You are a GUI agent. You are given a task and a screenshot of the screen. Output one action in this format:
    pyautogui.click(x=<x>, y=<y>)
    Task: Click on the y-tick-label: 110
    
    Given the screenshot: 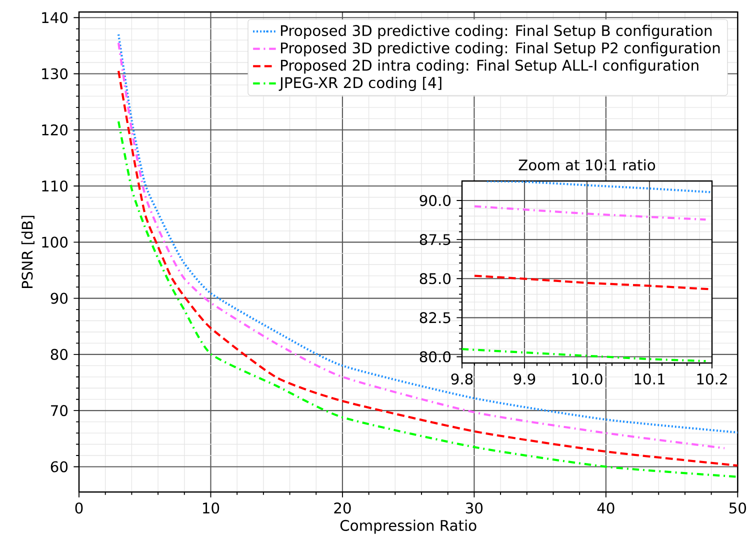 What is the action you would take?
    pyautogui.click(x=55, y=186)
    